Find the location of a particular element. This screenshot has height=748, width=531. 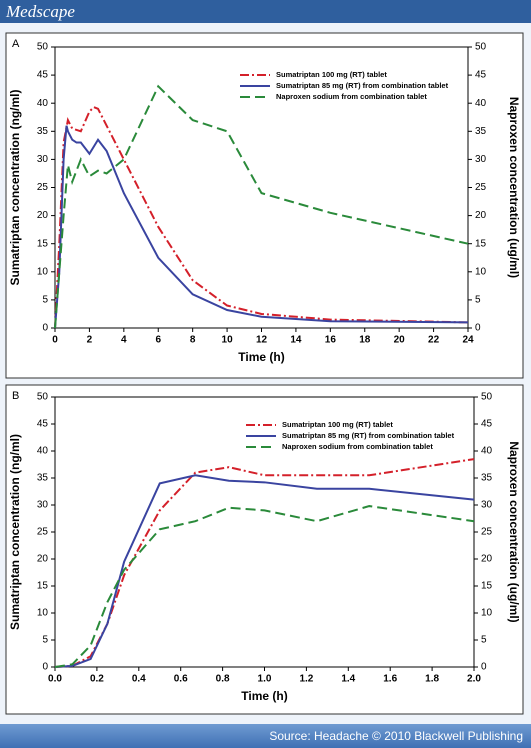

x-tick-label: 0.0 is located at coordinates (55, 679).